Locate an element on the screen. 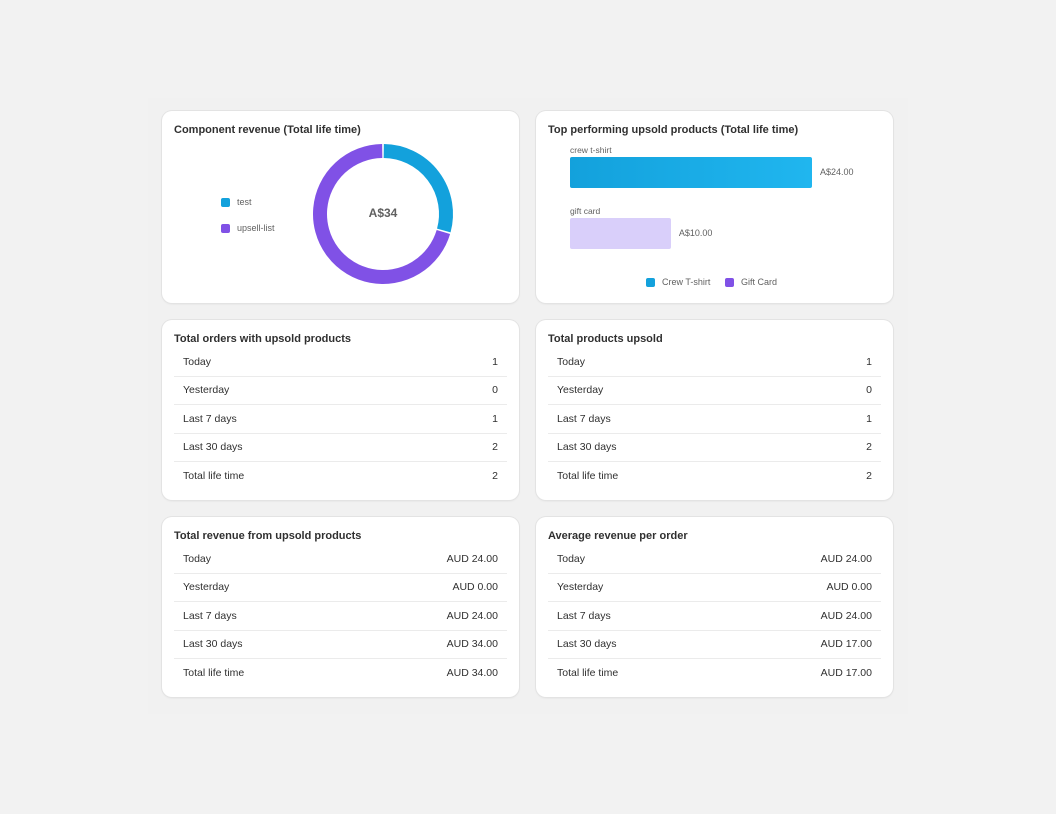 This screenshot has height=814, width=1056. legend-label: Crew T-shirt is located at coordinates (686, 282).